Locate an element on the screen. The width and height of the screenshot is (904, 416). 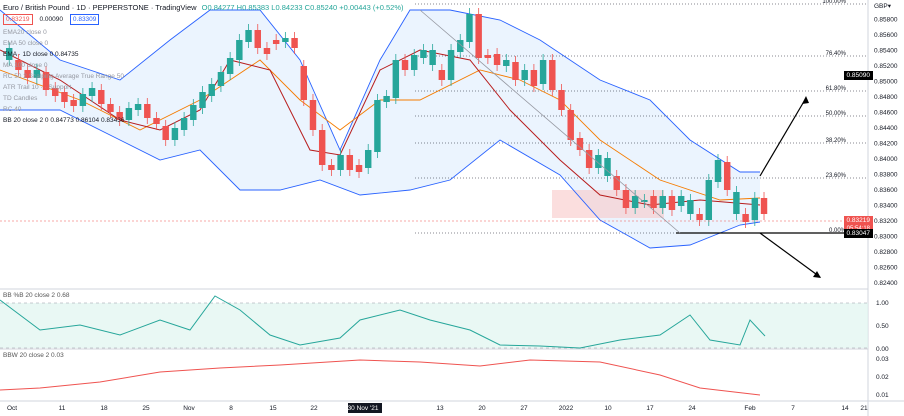
price-axis-label: 0.84600 is located at coordinates (886, 113).